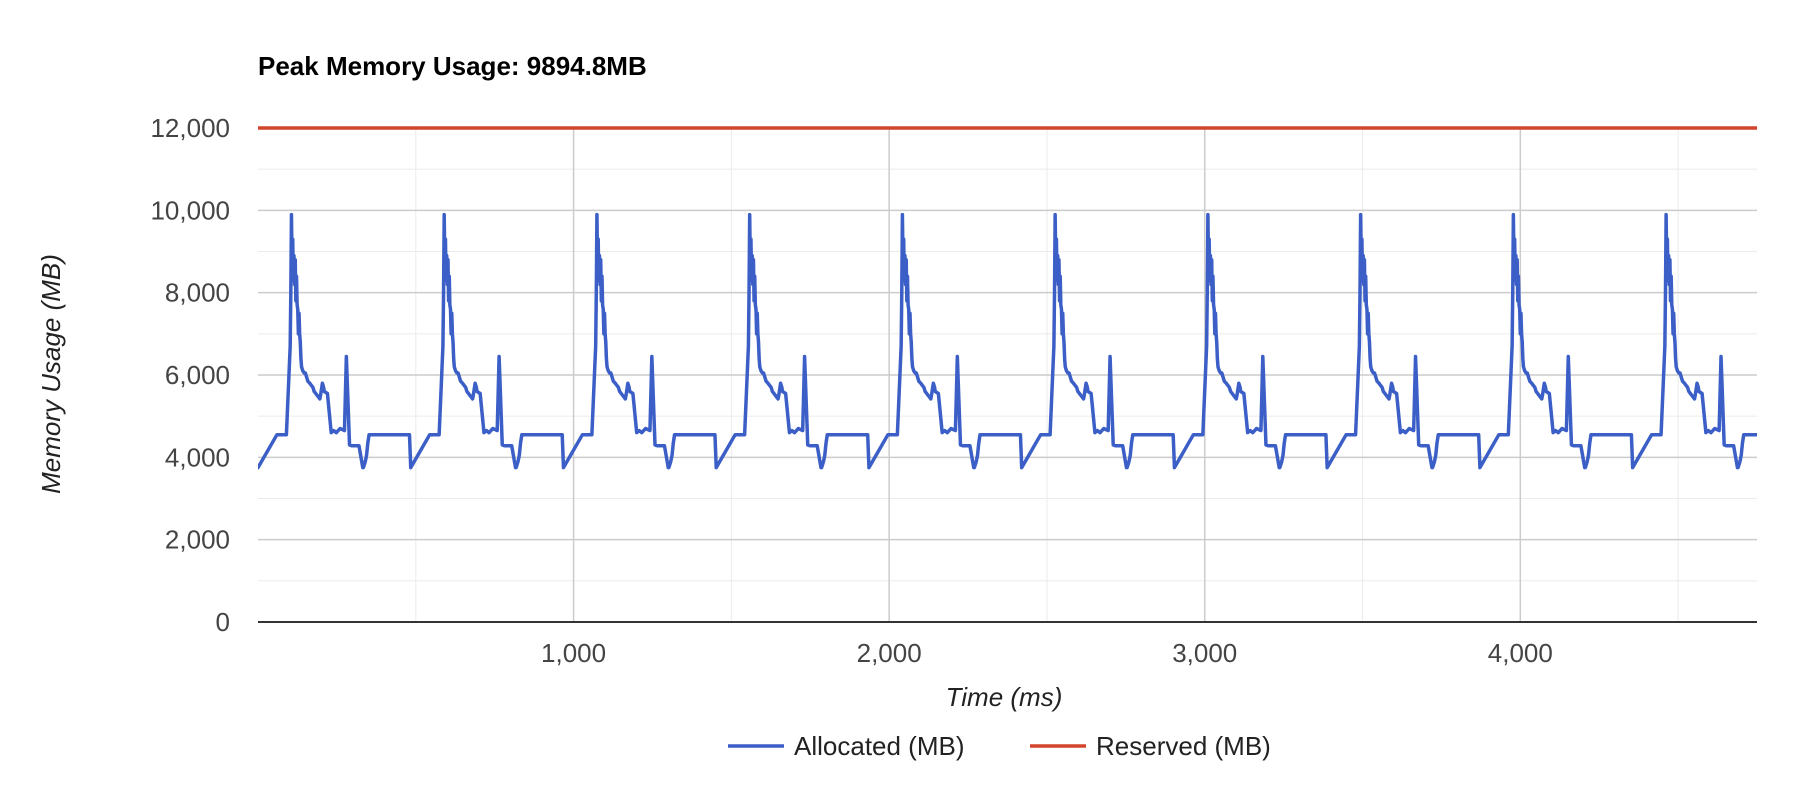 The width and height of the screenshot is (1806, 793). I want to click on legend-item-reserved: Reserved (MB), so click(1150, 746).